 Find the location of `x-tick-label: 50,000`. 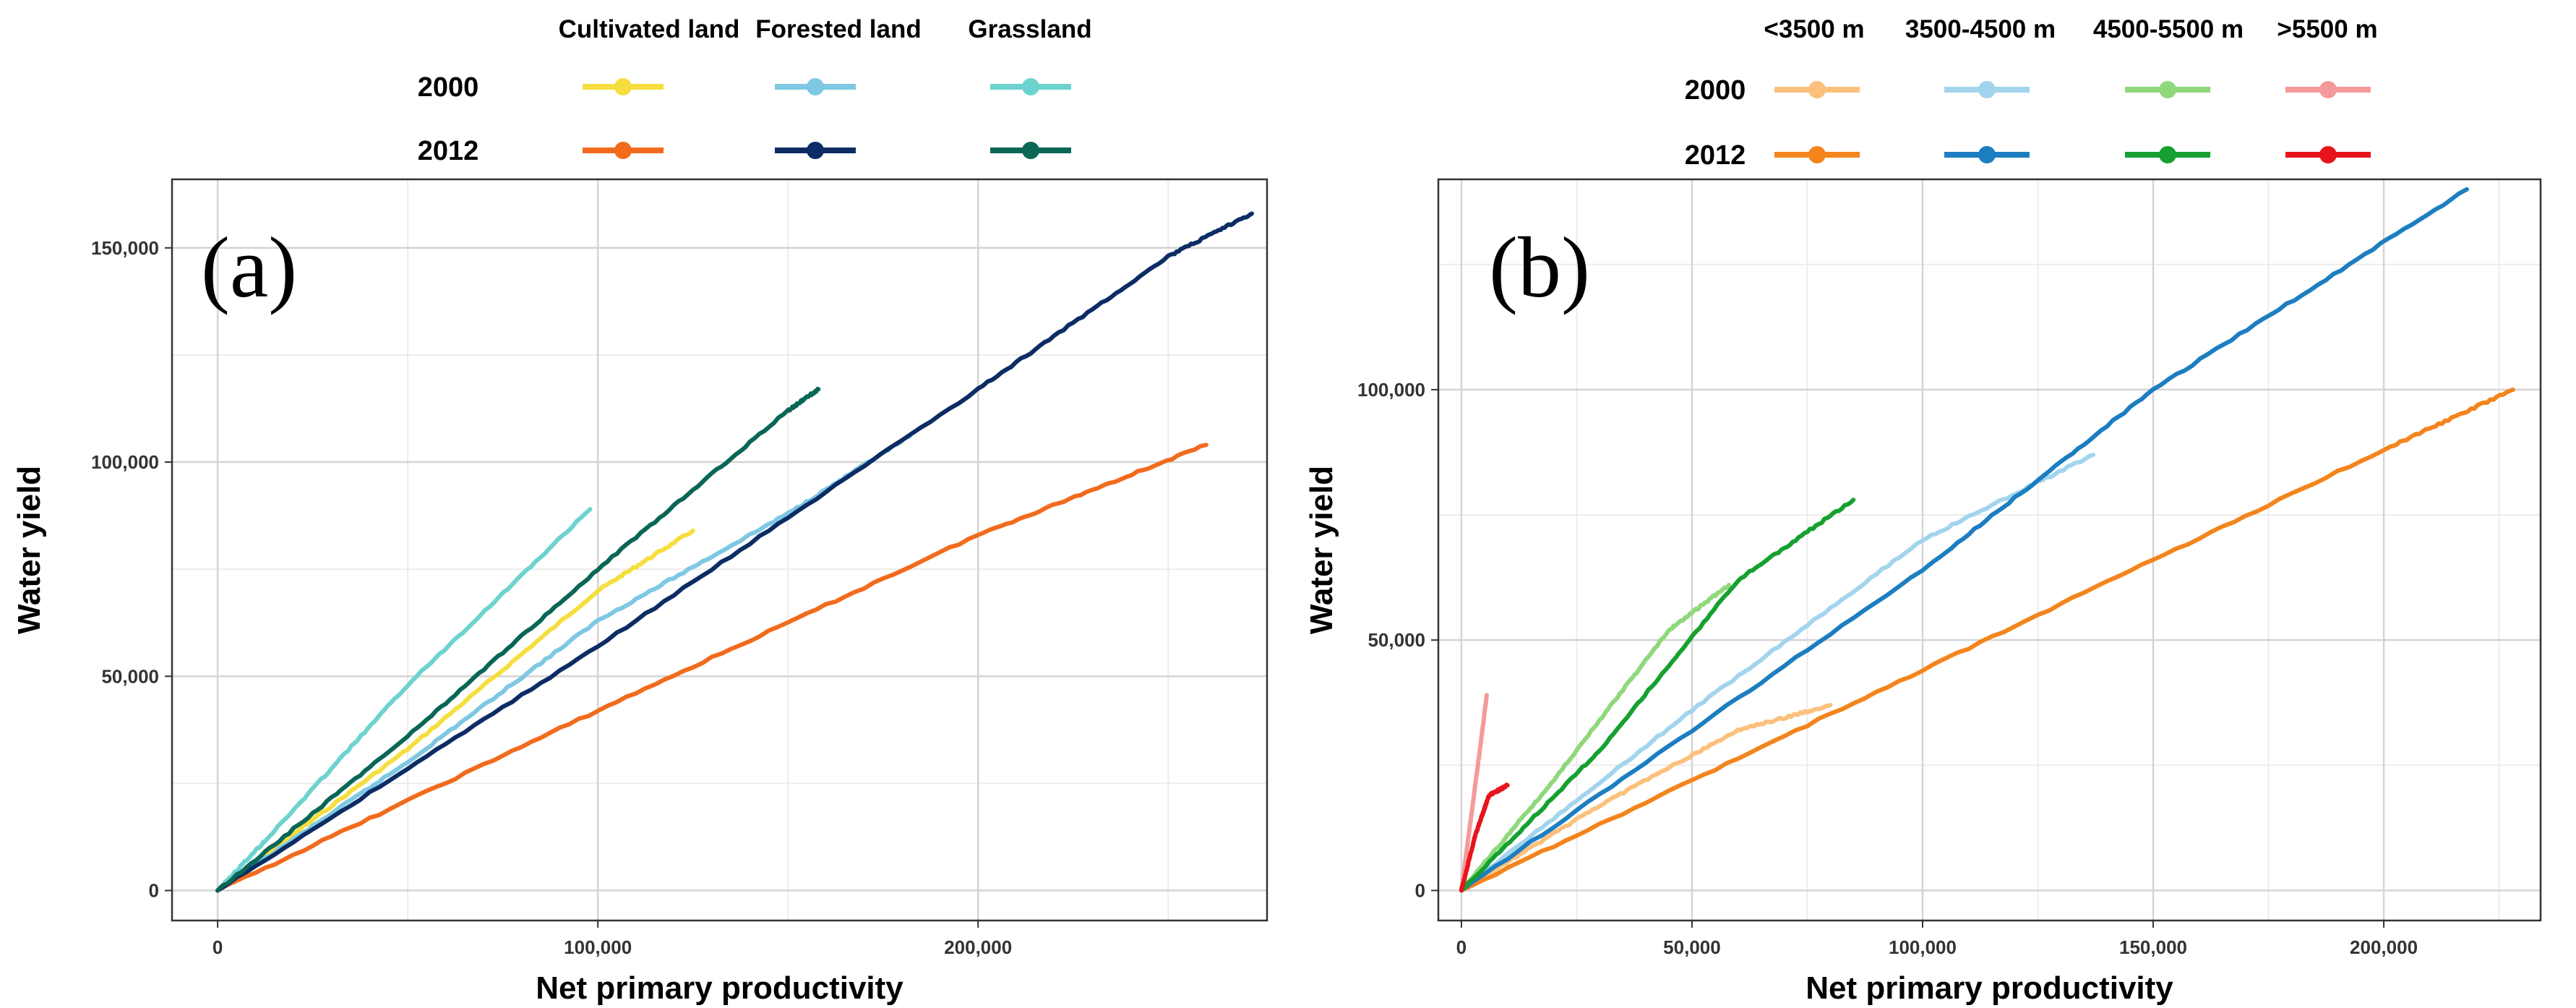

x-tick-label: 50,000 is located at coordinates (1692, 947).